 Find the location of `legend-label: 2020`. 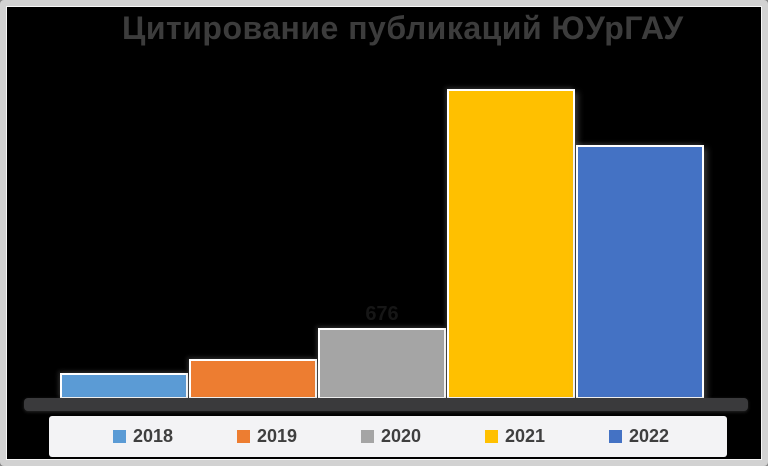

legend-label: 2020 is located at coordinates (401, 436).